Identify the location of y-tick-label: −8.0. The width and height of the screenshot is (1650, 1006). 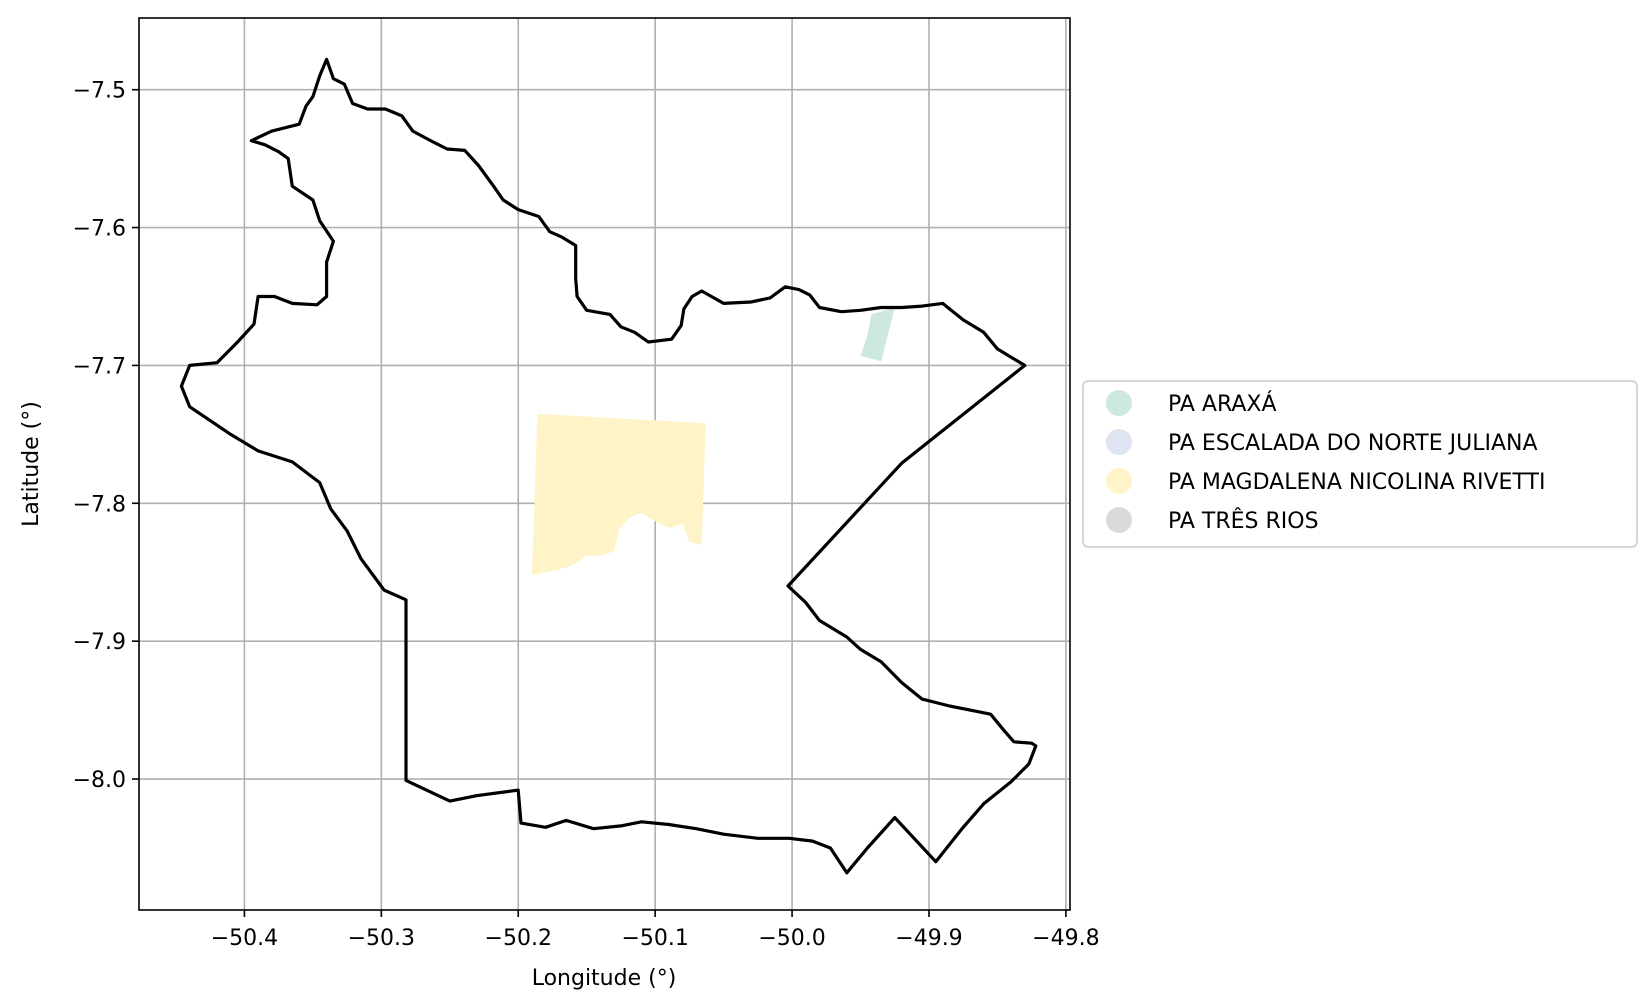
(99, 780).